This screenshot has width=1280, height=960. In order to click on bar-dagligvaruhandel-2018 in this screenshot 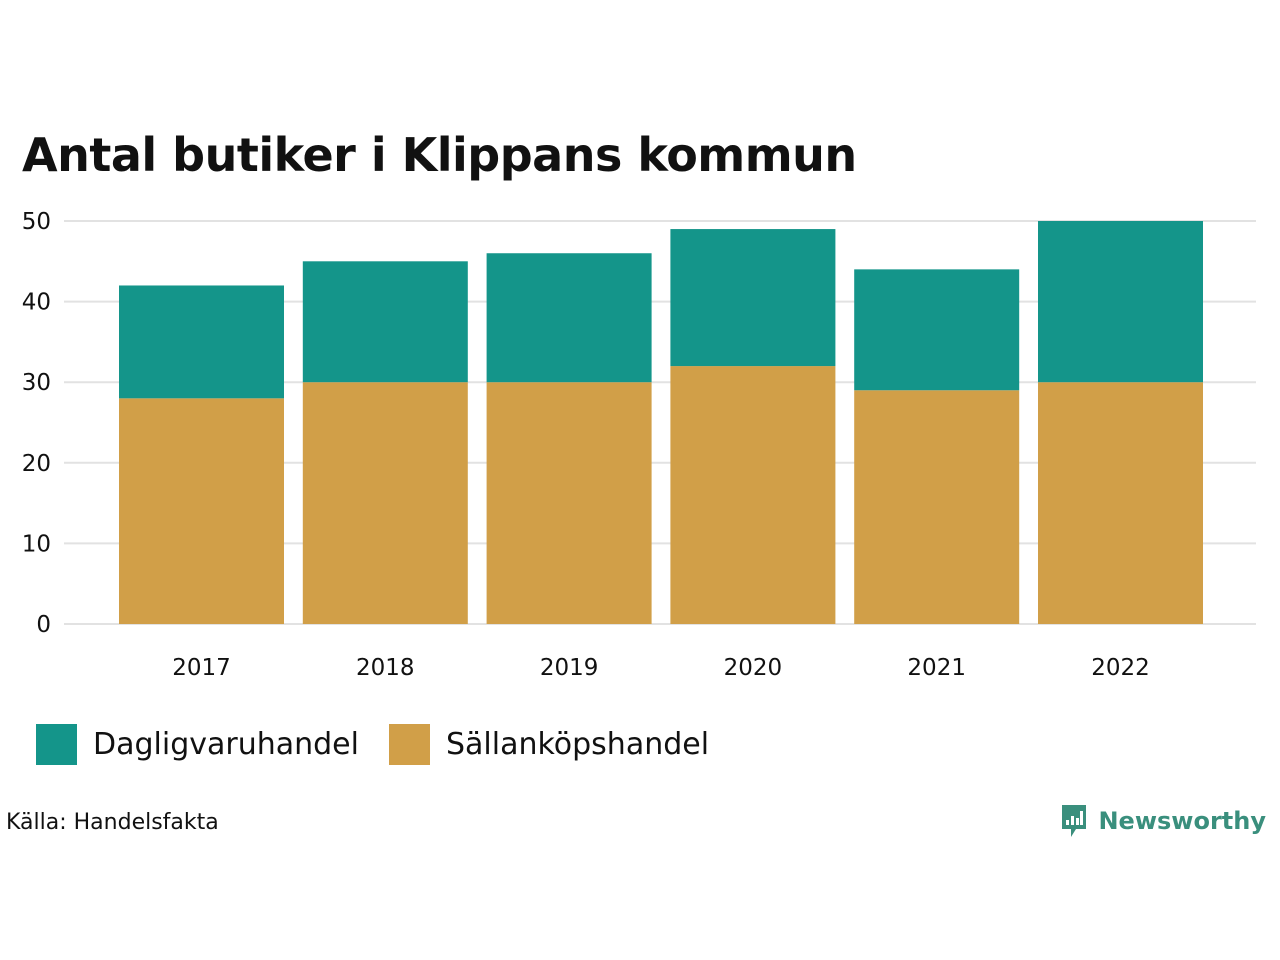, I will do `click(385, 322)`.